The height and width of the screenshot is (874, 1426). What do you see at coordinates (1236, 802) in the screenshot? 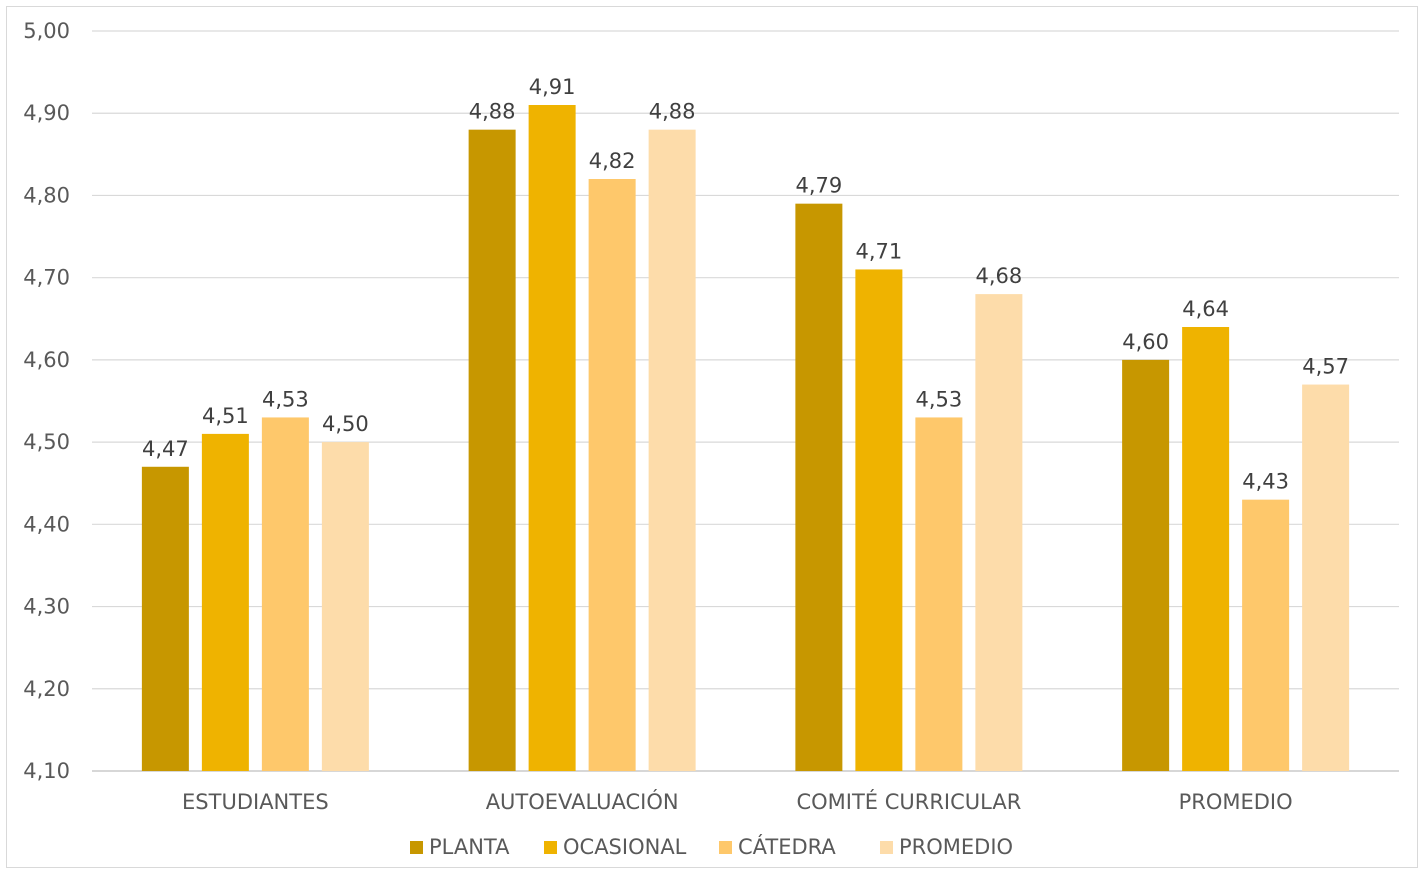
I see `category-label: PROMEDIO` at bounding box center [1236, 802].